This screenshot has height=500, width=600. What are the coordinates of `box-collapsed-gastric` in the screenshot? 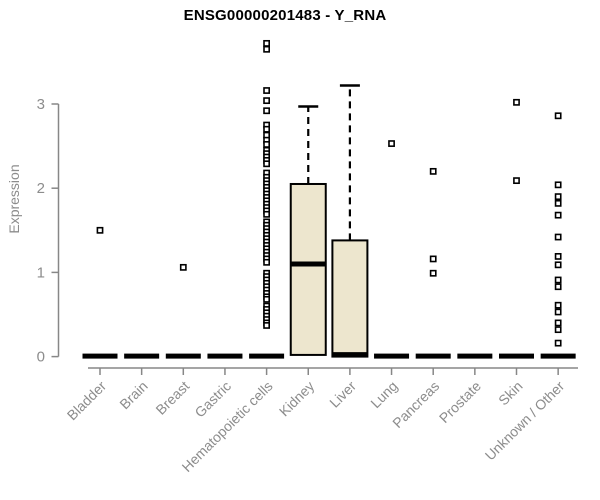 It's located at (225, 356).